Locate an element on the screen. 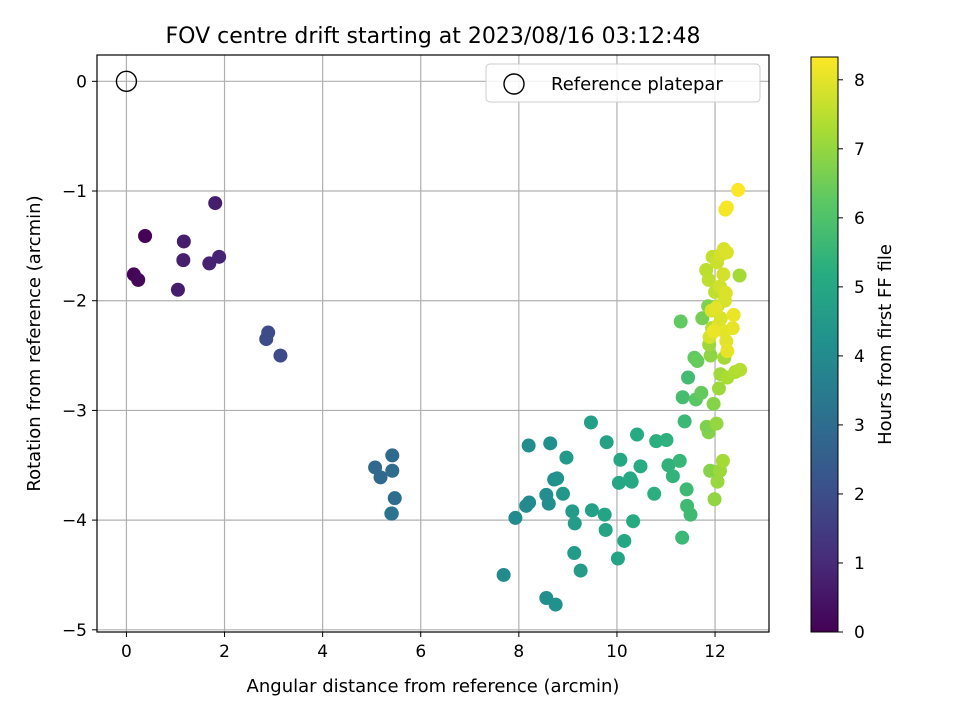  x-axis-label: Angular distance from reference (arcmin) is located at coordinates (433, 686).